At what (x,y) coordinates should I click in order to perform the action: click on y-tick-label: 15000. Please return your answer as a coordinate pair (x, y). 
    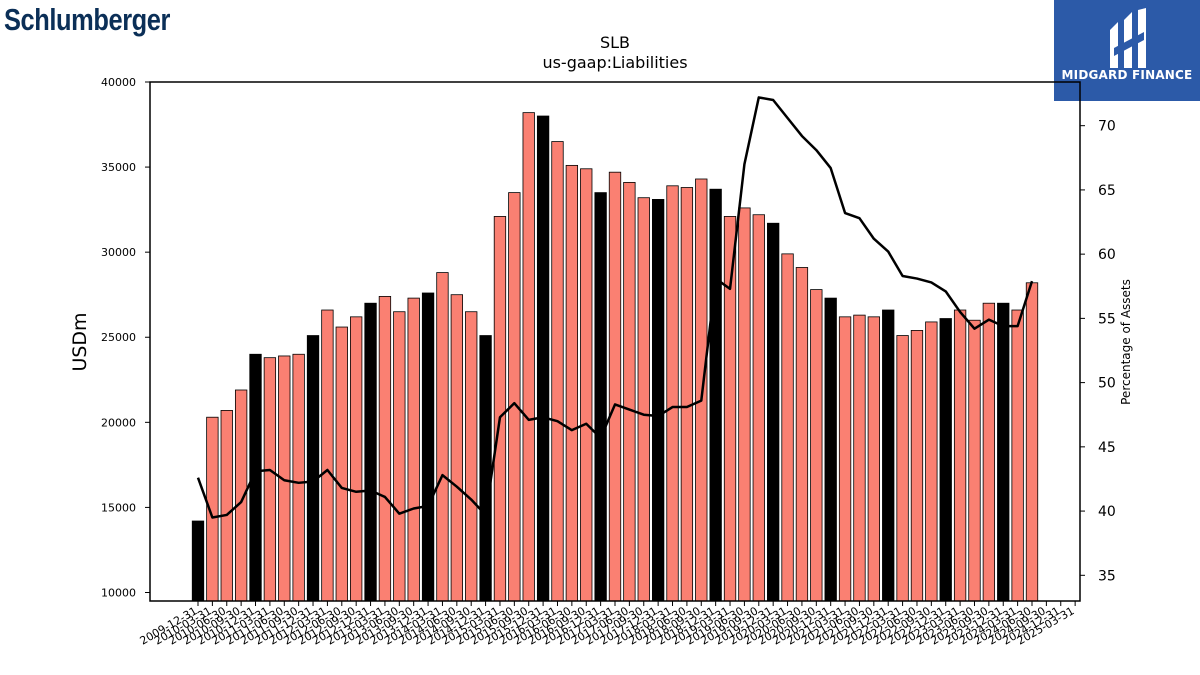
    Looking at the image, I should click on (118, 507).